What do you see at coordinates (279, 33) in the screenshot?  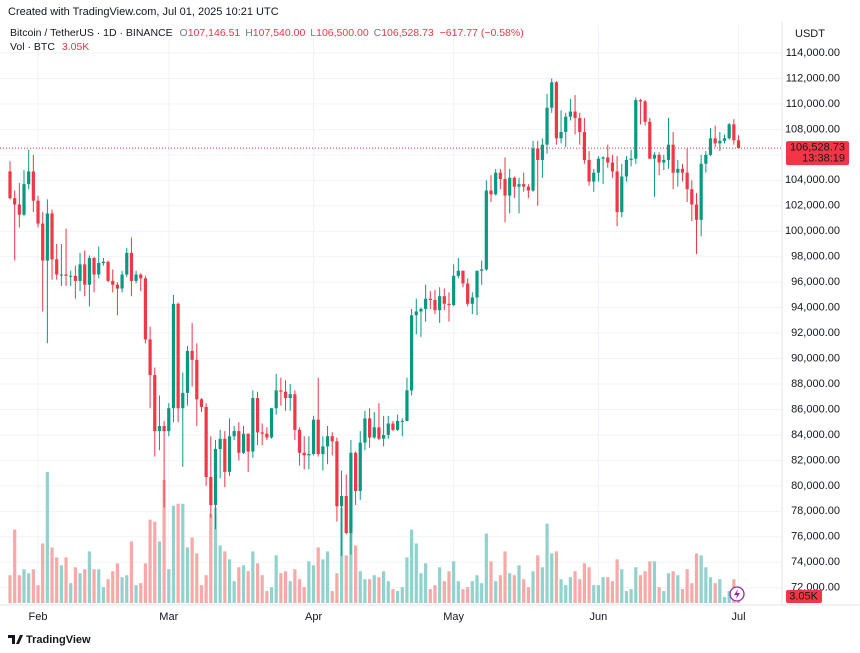 I see `ohlc-value: 107,540.00` at bounding box center [279, 33].